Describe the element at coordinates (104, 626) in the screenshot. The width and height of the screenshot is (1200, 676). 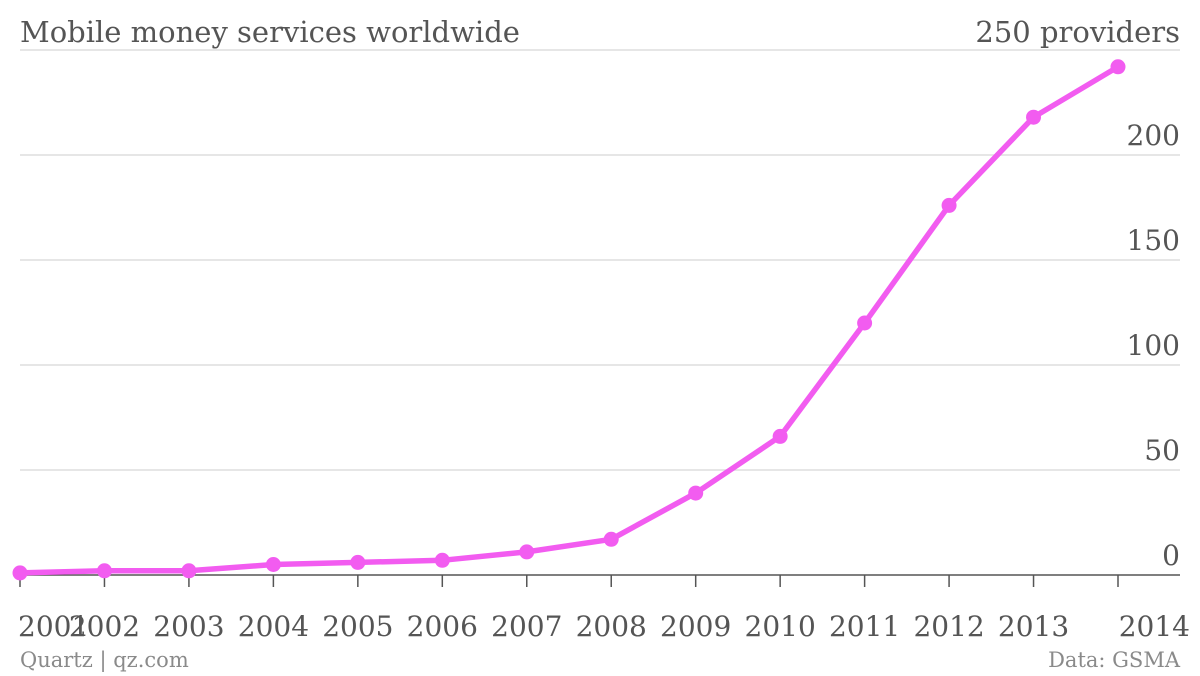
I see `x-tick-label: 2002` at that location.